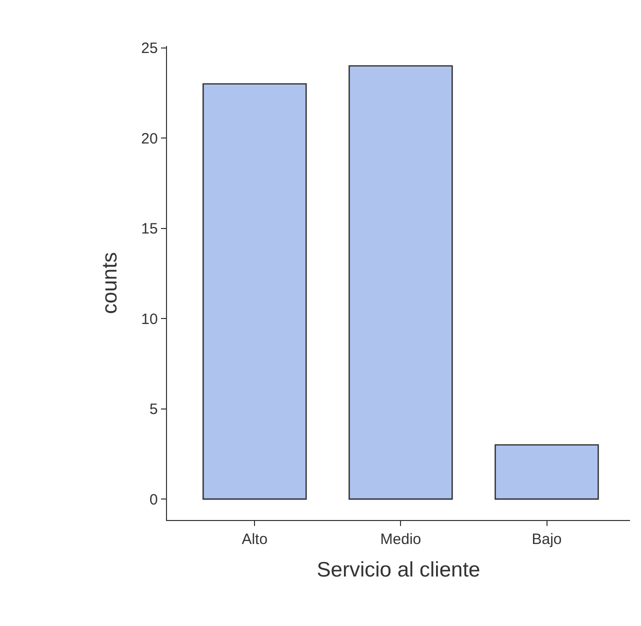 The width and height of the screenshot is (641, 626). I want to click on y-tick-label: 15, so click(149, 229).